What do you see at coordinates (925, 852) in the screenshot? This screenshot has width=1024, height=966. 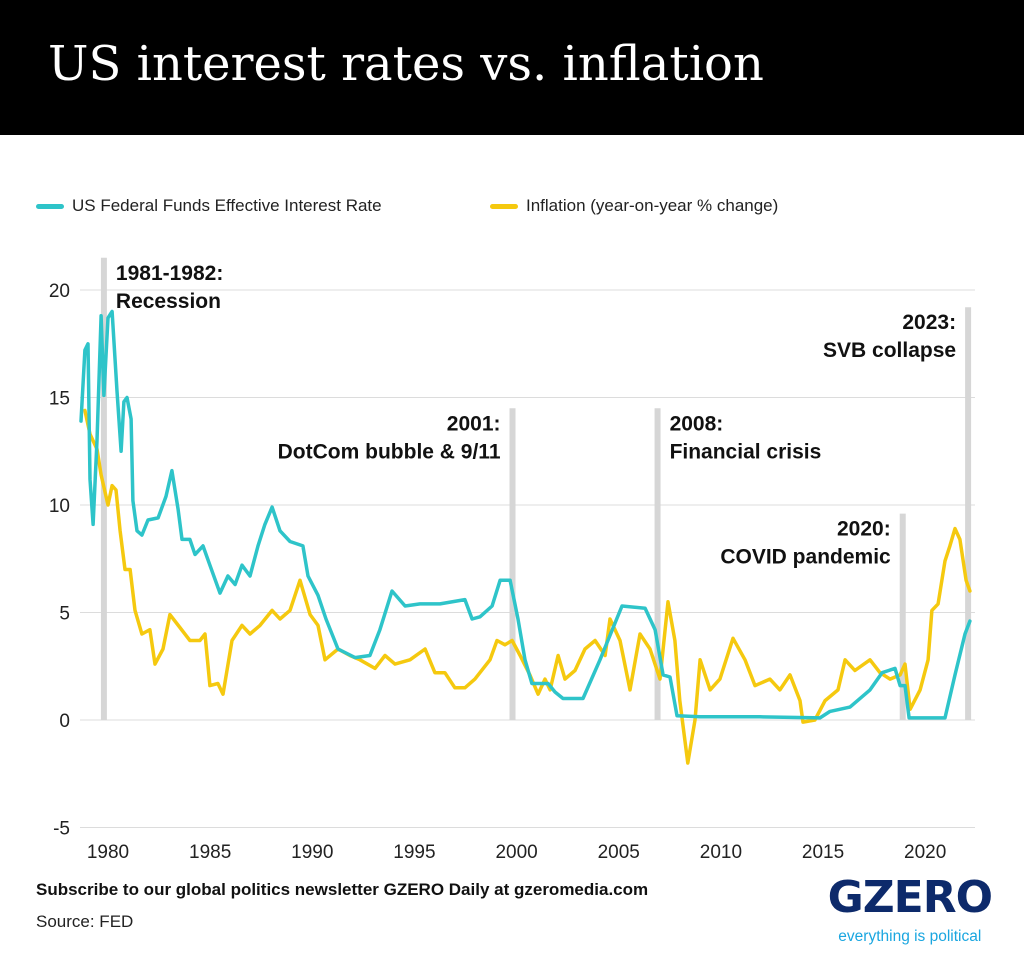 I see `x-tick-label: 2020` at bounding box center [925, 852].